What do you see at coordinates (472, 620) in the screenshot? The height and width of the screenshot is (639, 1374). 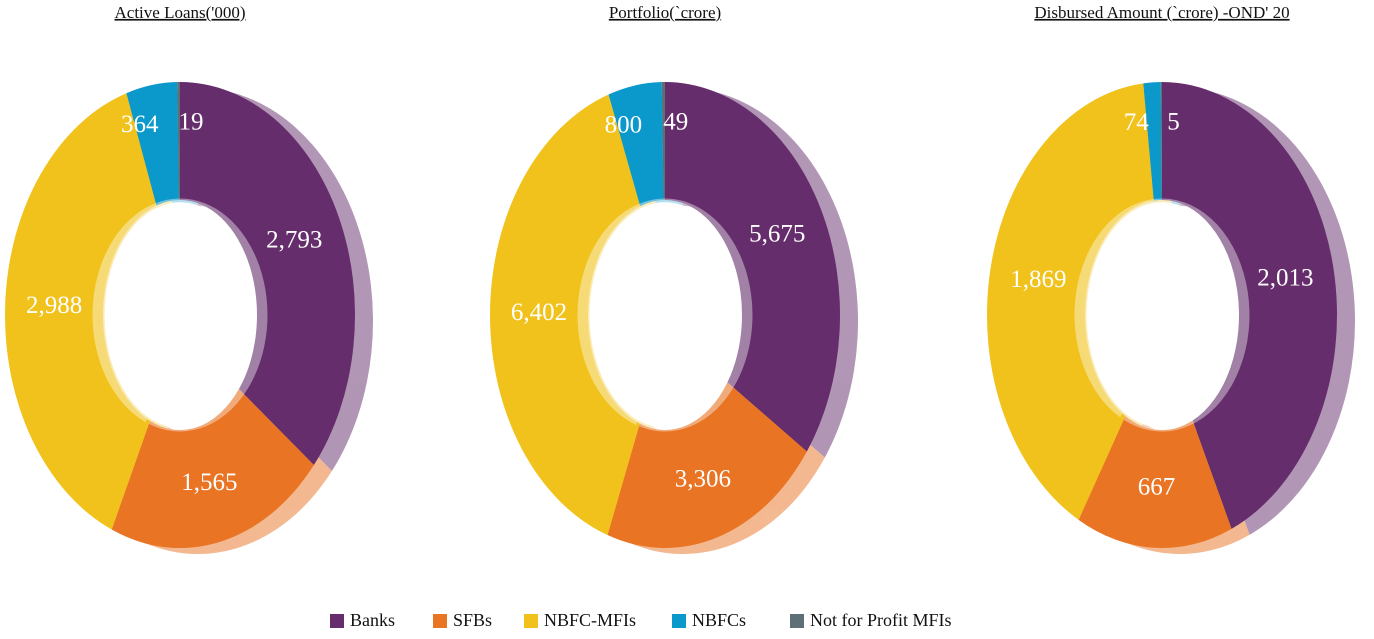 I see `legend-label: SFBs` at bounding box center [472, 620].